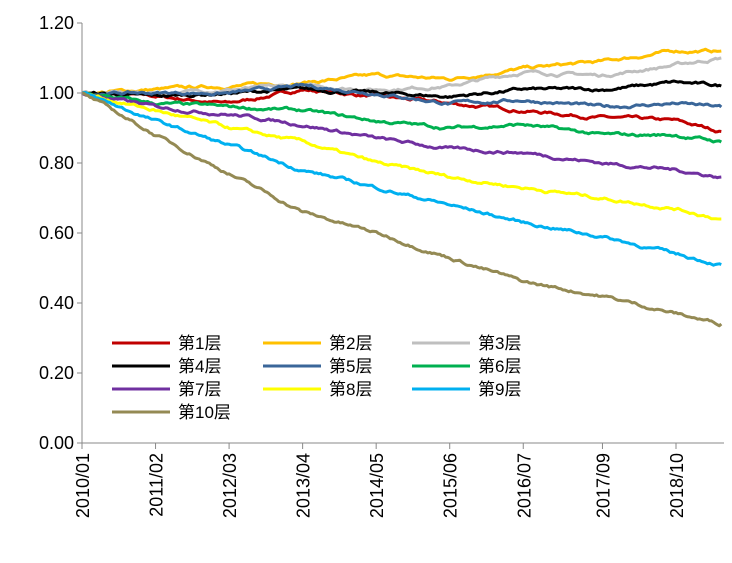 The height and width of the screenshot is (563, 732). What do you see at coordinates (377, 485) in the screenshot?
I see `x-tick-label: 2014/05` at bounding box center [377, 485].